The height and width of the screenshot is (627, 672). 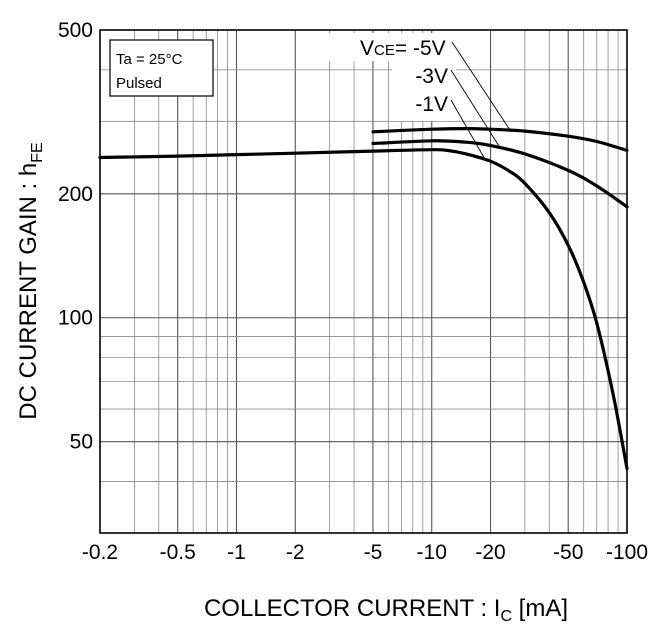 I want to click on y-axis-title-main: DC CURRENT GAIN : h, so click(x=28, y=291).